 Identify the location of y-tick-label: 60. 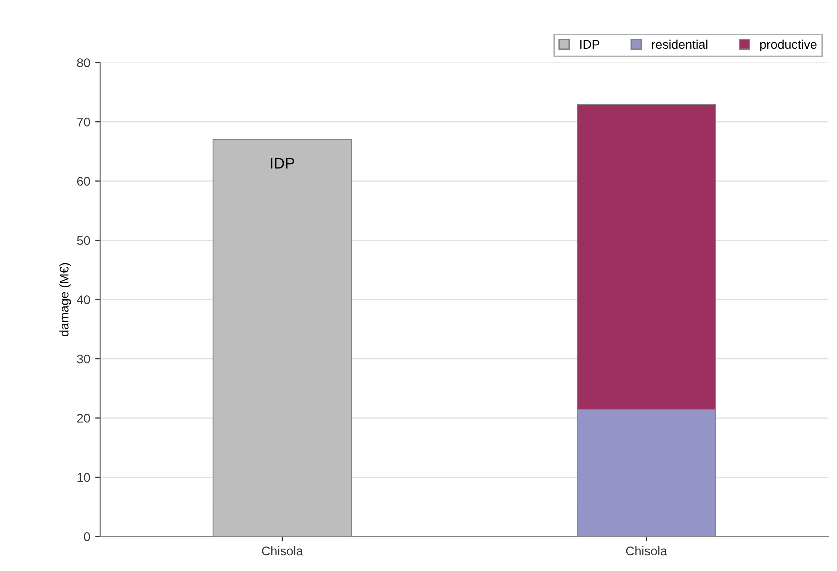
(83, 181).